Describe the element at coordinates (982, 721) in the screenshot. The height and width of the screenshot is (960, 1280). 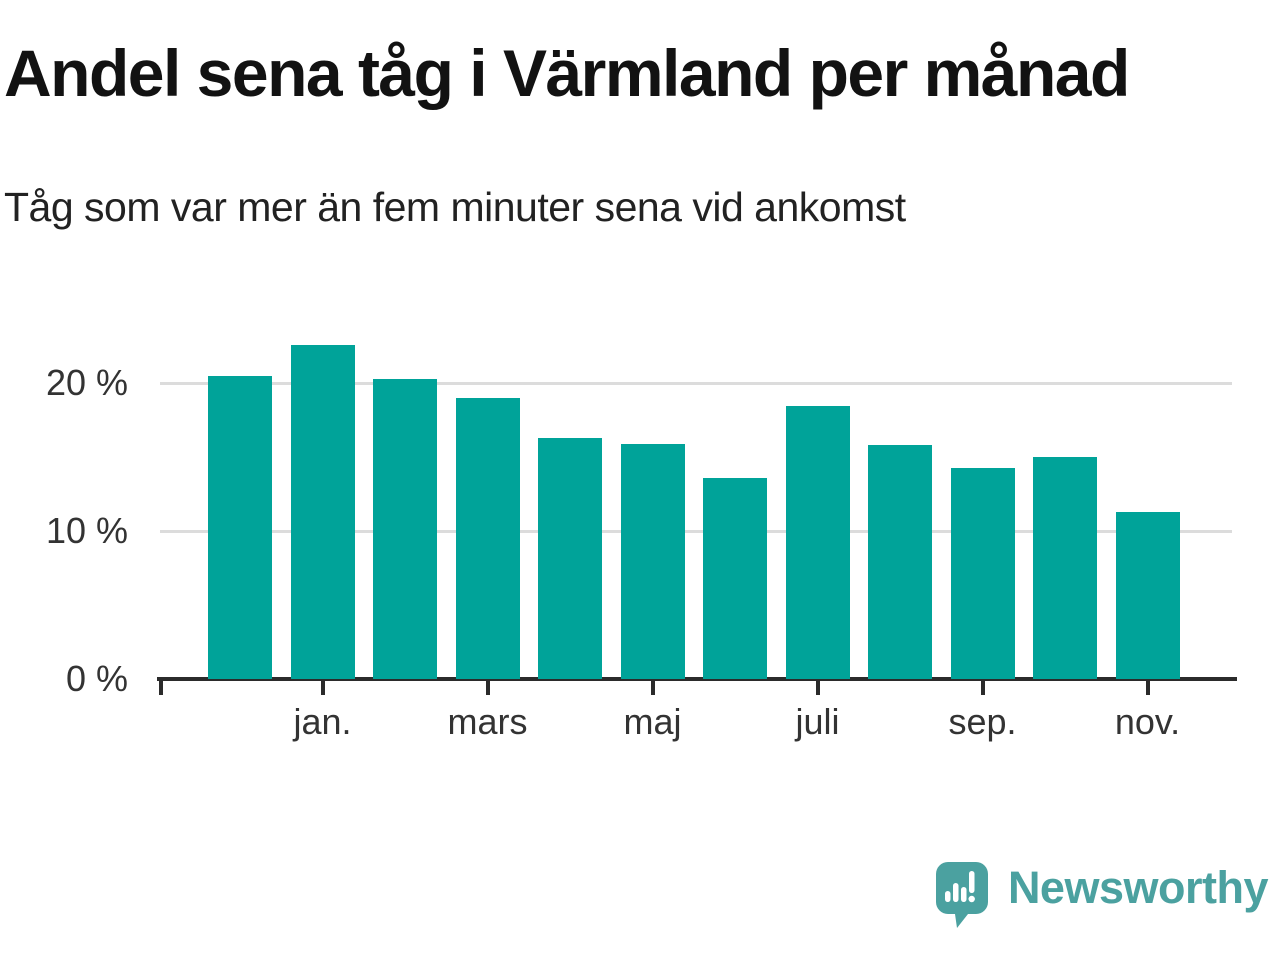
I see `x-axis-label: sep.` at that location.